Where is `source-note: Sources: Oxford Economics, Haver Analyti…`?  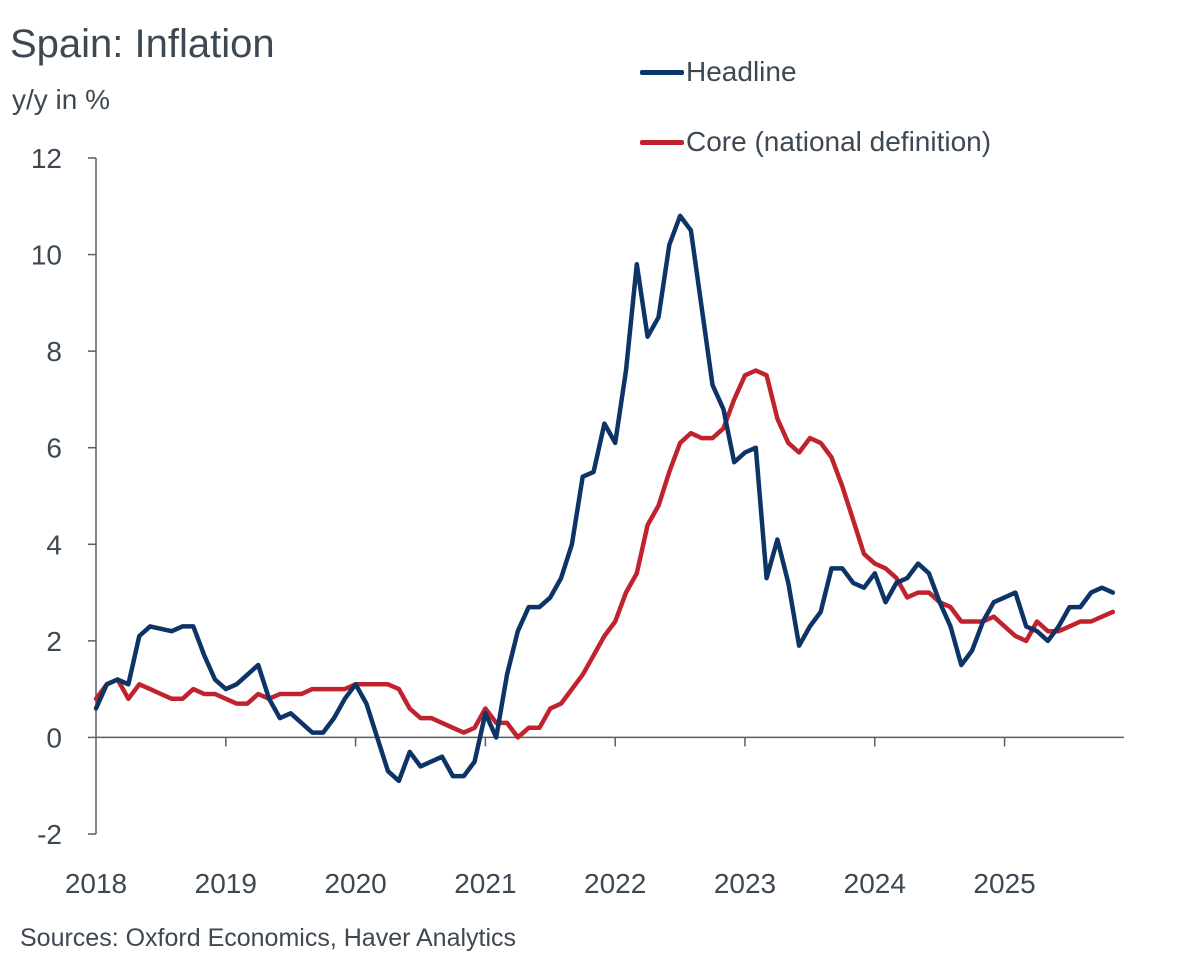
source-note: Sources: Oxford Economics, Haver Analyti… is located at coordinates (268, 938).